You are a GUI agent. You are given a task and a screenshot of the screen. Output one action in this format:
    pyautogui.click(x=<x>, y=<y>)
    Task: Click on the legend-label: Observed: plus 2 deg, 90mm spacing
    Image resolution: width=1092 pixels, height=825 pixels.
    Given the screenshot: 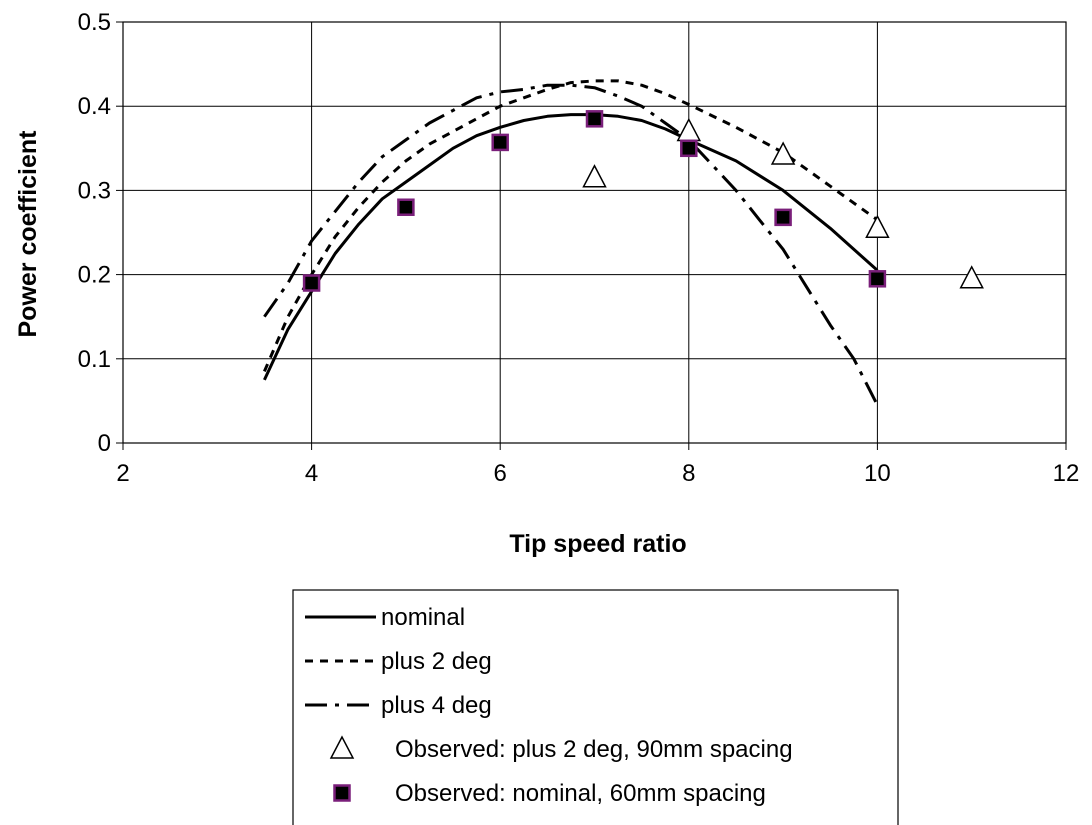 What is the action you would take?
    pyautogui.click(x=594, y=749)
    